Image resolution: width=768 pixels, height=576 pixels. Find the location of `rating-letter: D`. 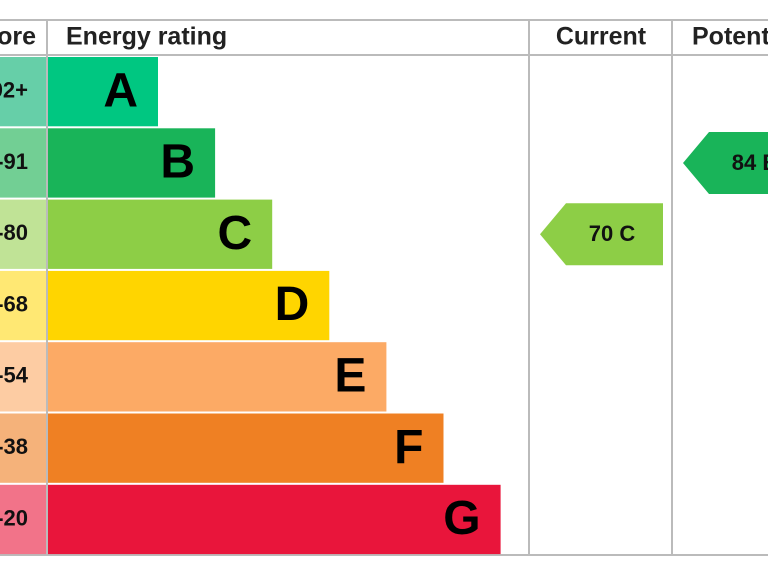

rating-letter: D is located at coordinates (292, 304).